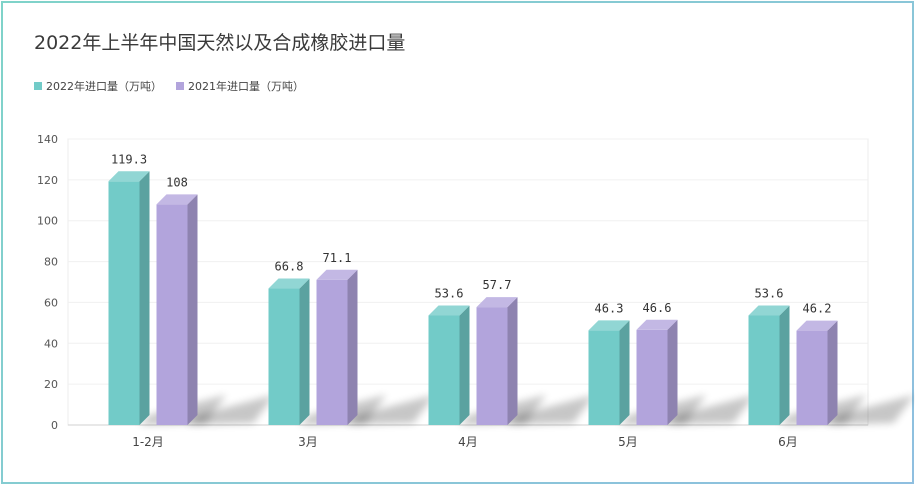  I want to click on y-tick-label: 100, so click(47, 221).